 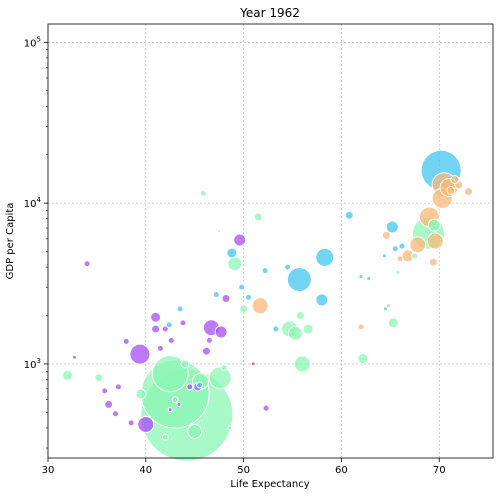 I want to click on x-axis-label: Life Expectancy, so click(x=269, y=484).